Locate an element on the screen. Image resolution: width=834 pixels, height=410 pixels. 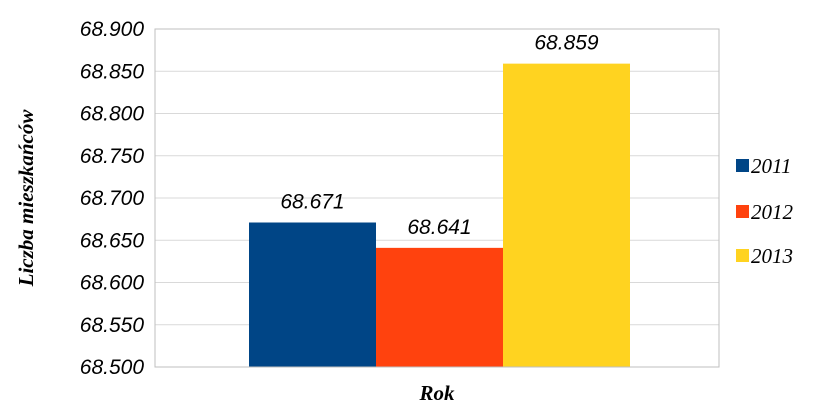
data-label-2013: 68.859 is located at coordinates (566, 43).